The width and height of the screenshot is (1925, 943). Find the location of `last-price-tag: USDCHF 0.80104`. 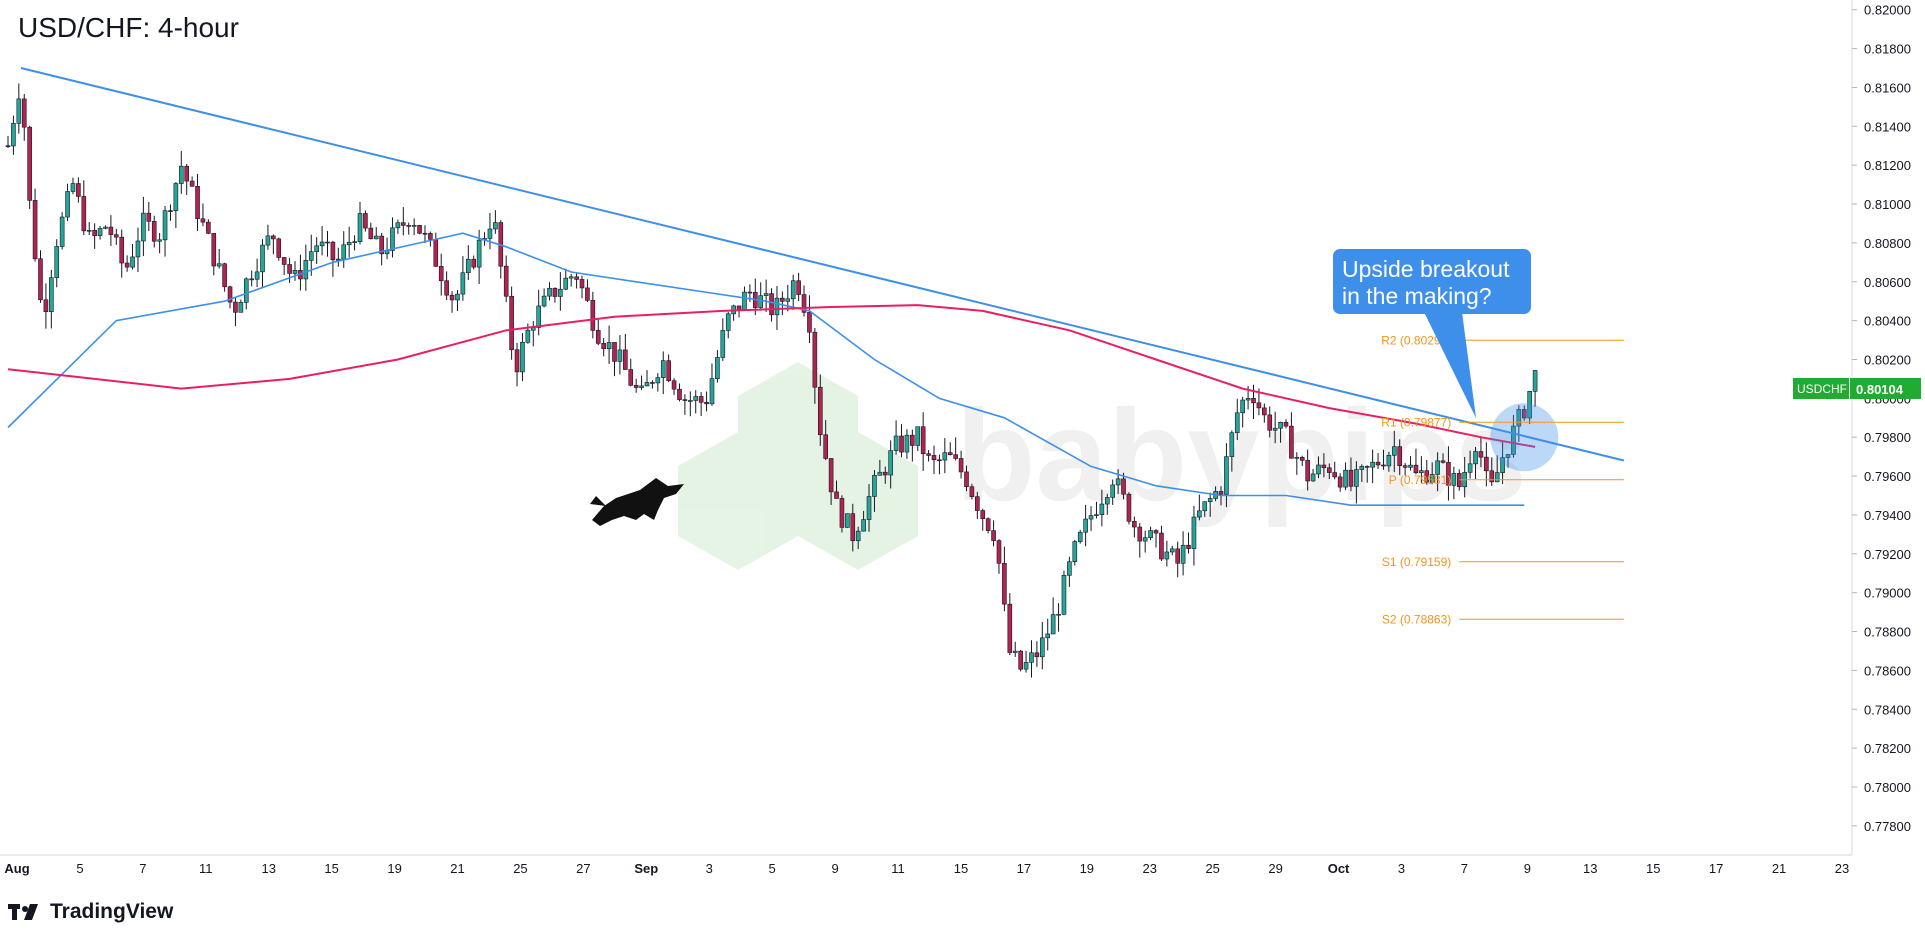

last-price-tag: USDCHF 0.80104 is located at coordinates (1857, 388).